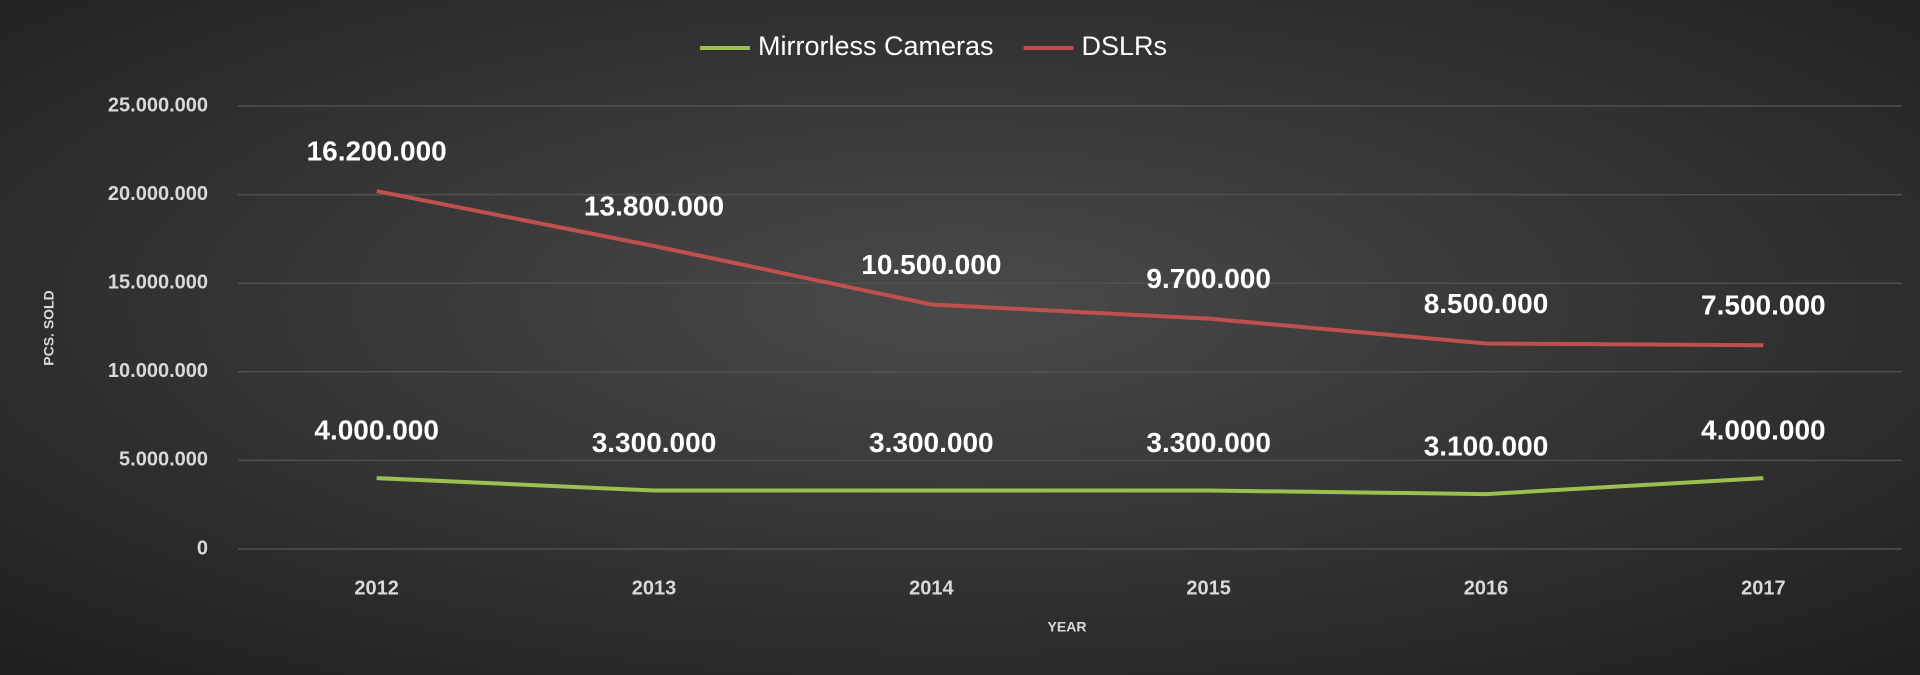  I want to click on x-tick-label: 2013, so click(654, 588).